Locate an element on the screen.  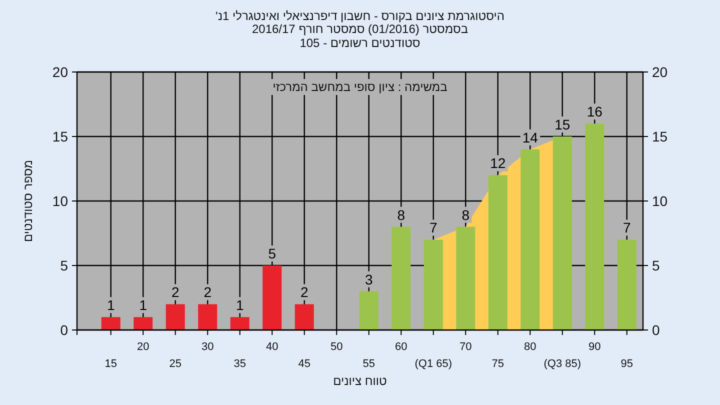
x-axis-title: טווח ציונים is located at coordinates (360, 381).